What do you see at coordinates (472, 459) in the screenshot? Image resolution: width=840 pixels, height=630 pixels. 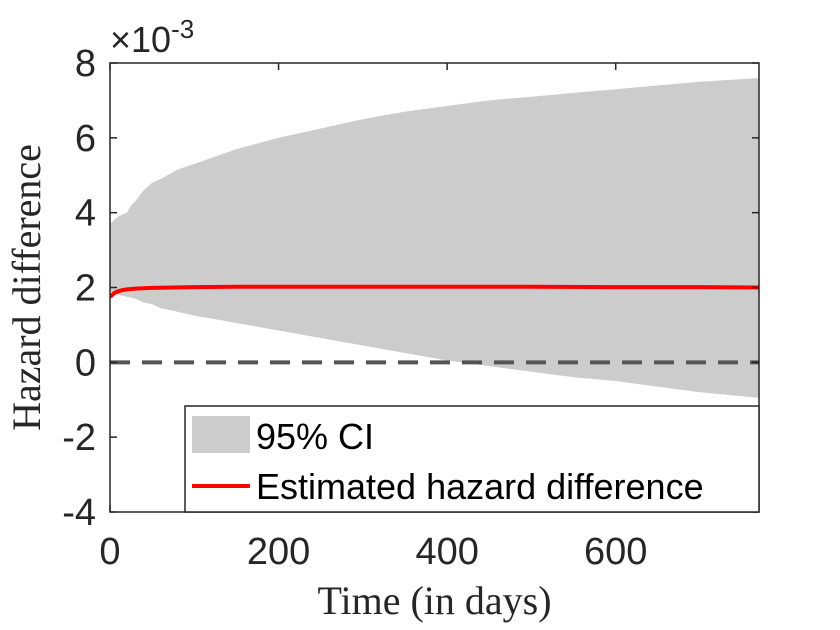 I see `legend-box` at bounding box center [472, 459].